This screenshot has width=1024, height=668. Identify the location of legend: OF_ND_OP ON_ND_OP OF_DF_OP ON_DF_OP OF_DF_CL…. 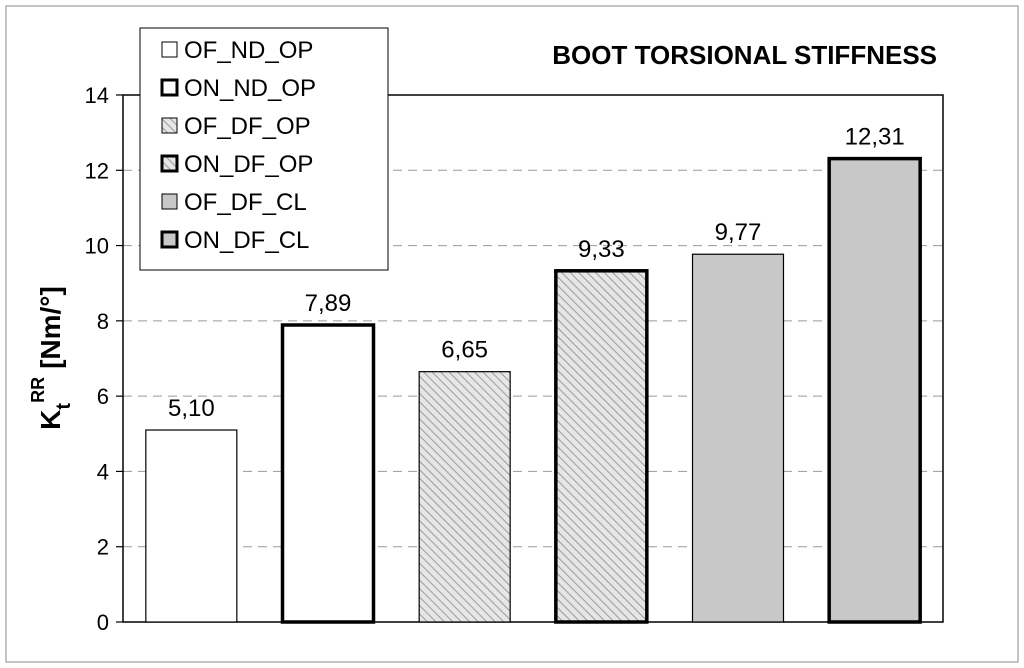
(264, 149).